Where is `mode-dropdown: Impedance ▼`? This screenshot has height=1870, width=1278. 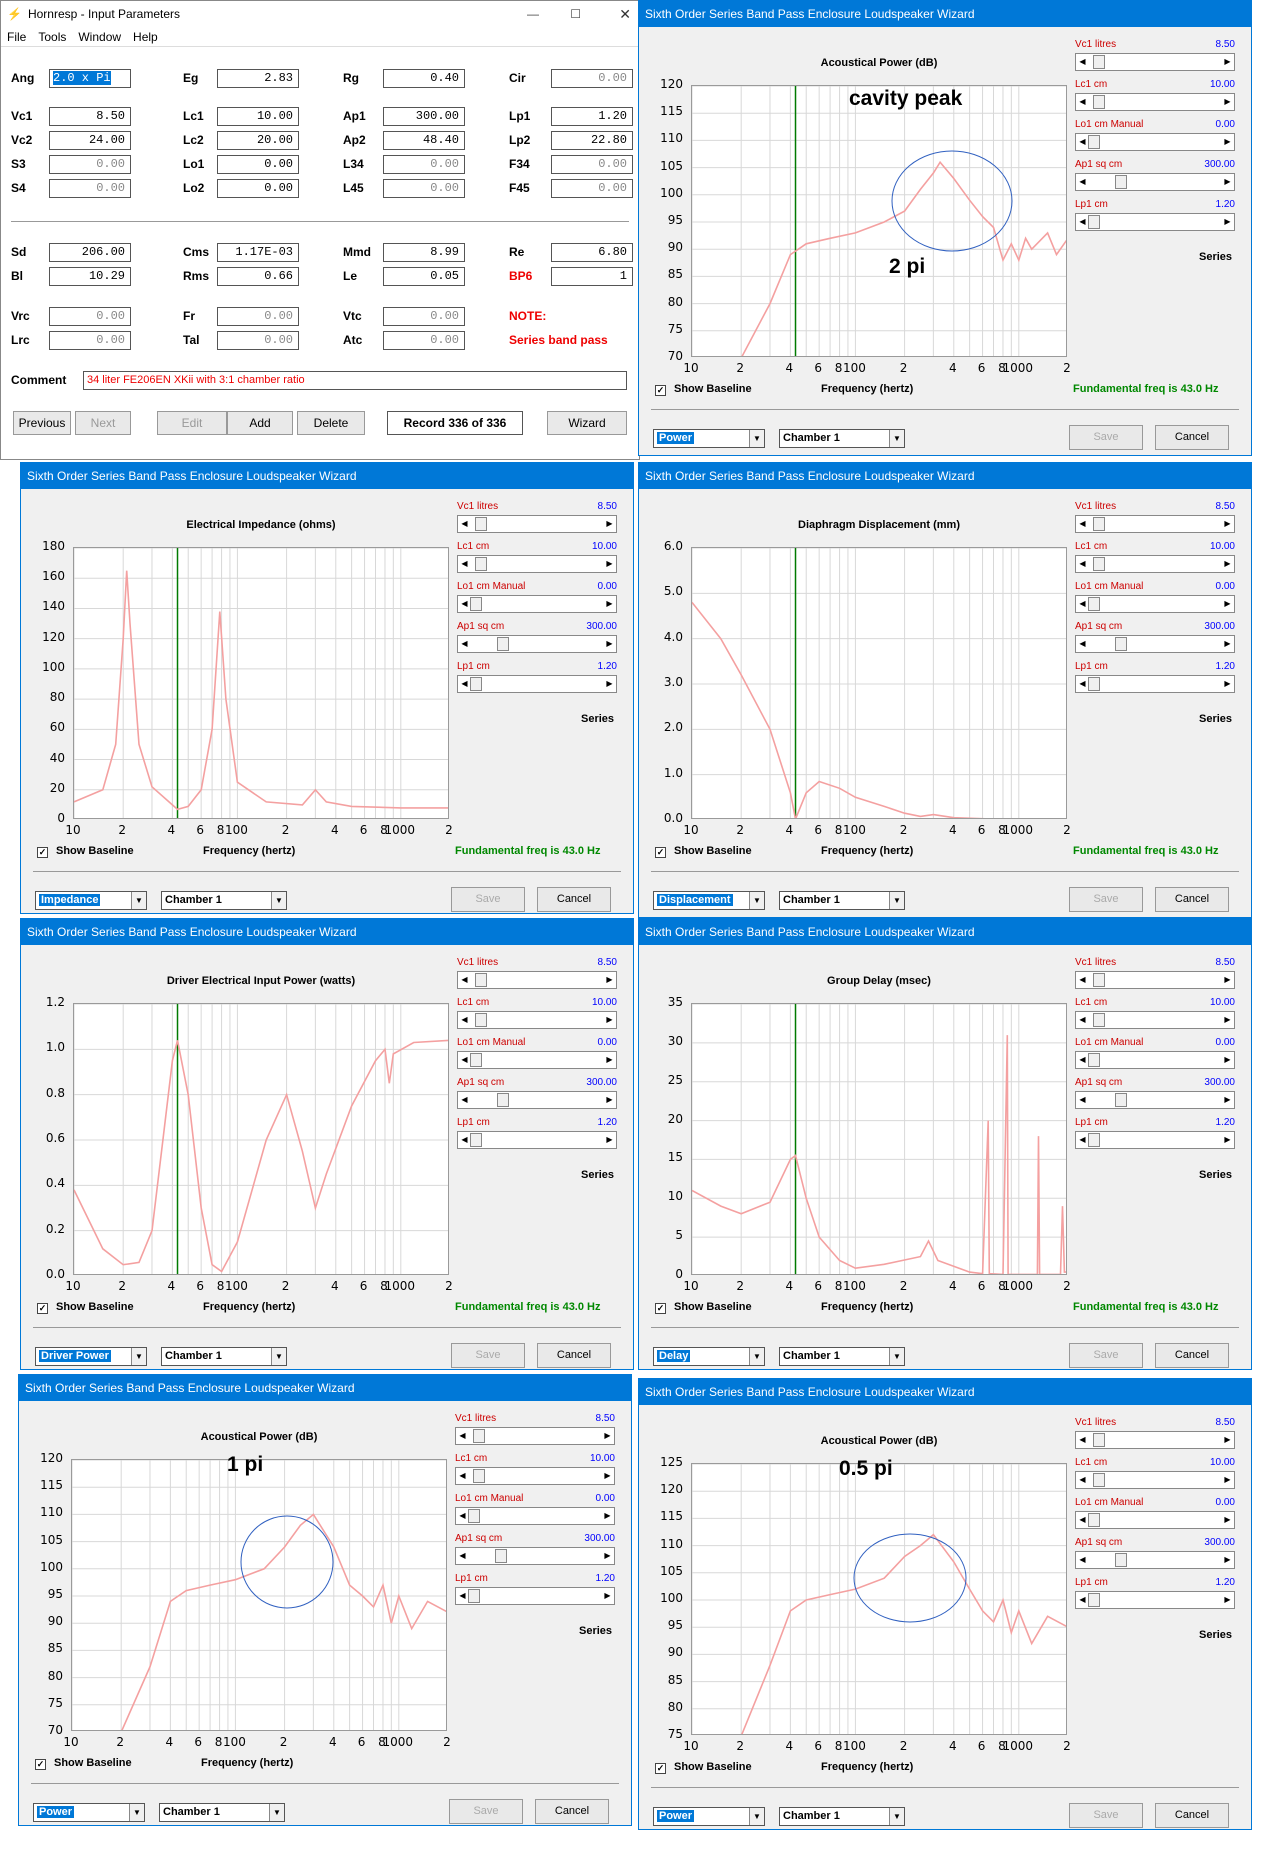 mode-dropdown: Impedance ▼ is located at coordinates (91, 900).